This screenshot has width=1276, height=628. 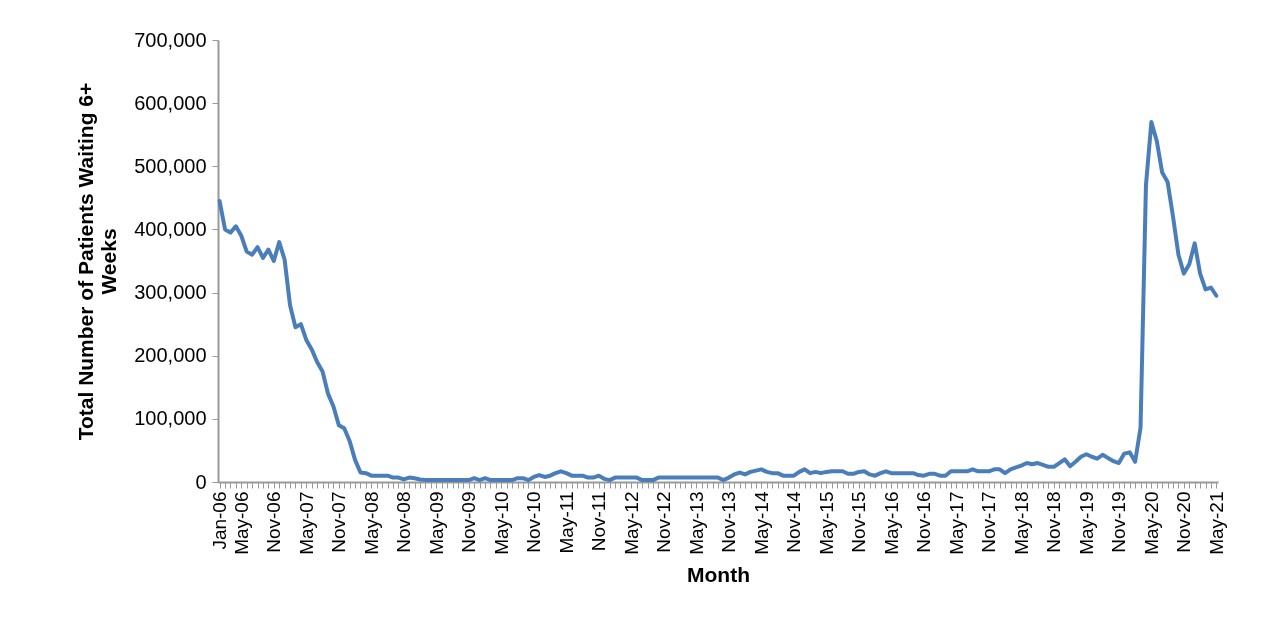 I want to click on x-tick-label: May-10, so click(x=501, y=523).